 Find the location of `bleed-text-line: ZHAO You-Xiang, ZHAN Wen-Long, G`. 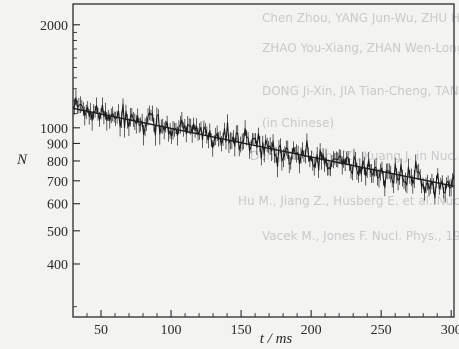

bleed-text-line: ZHAO You-Xiang, ZHAN Wen-Long, G is located at coordinates (360, 48).